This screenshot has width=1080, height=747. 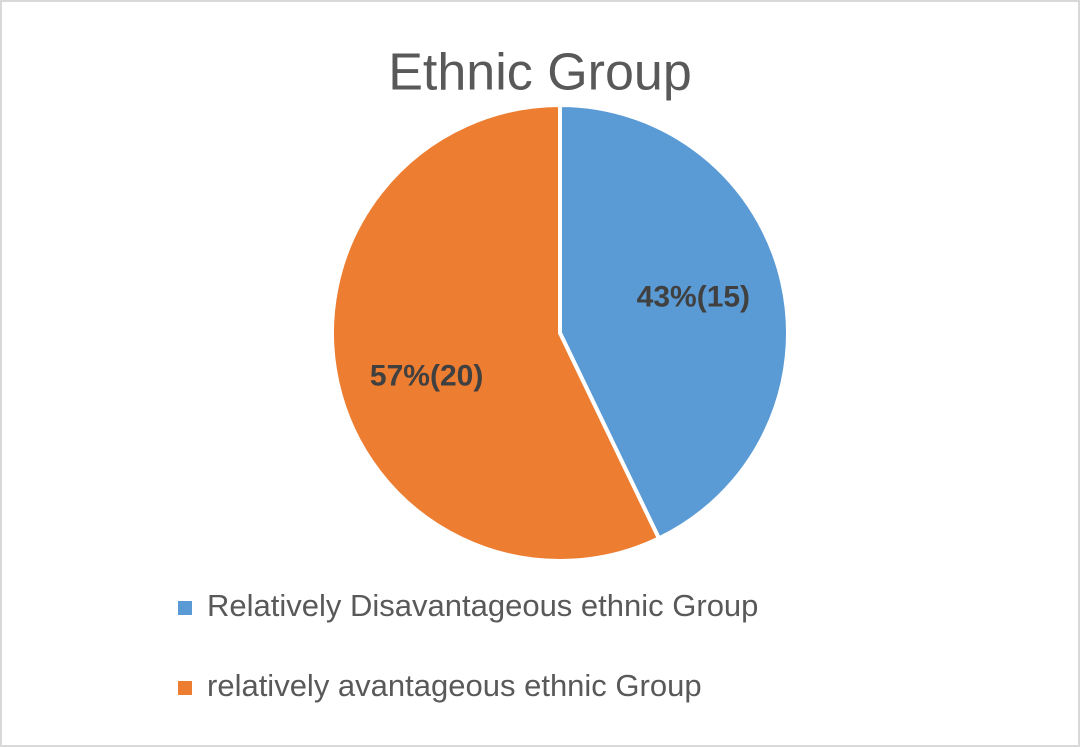 What do you see at coordinates (426, 375) in the screenshot?
I see `data-label: 57%(20)` at bounding box center [426, 375].